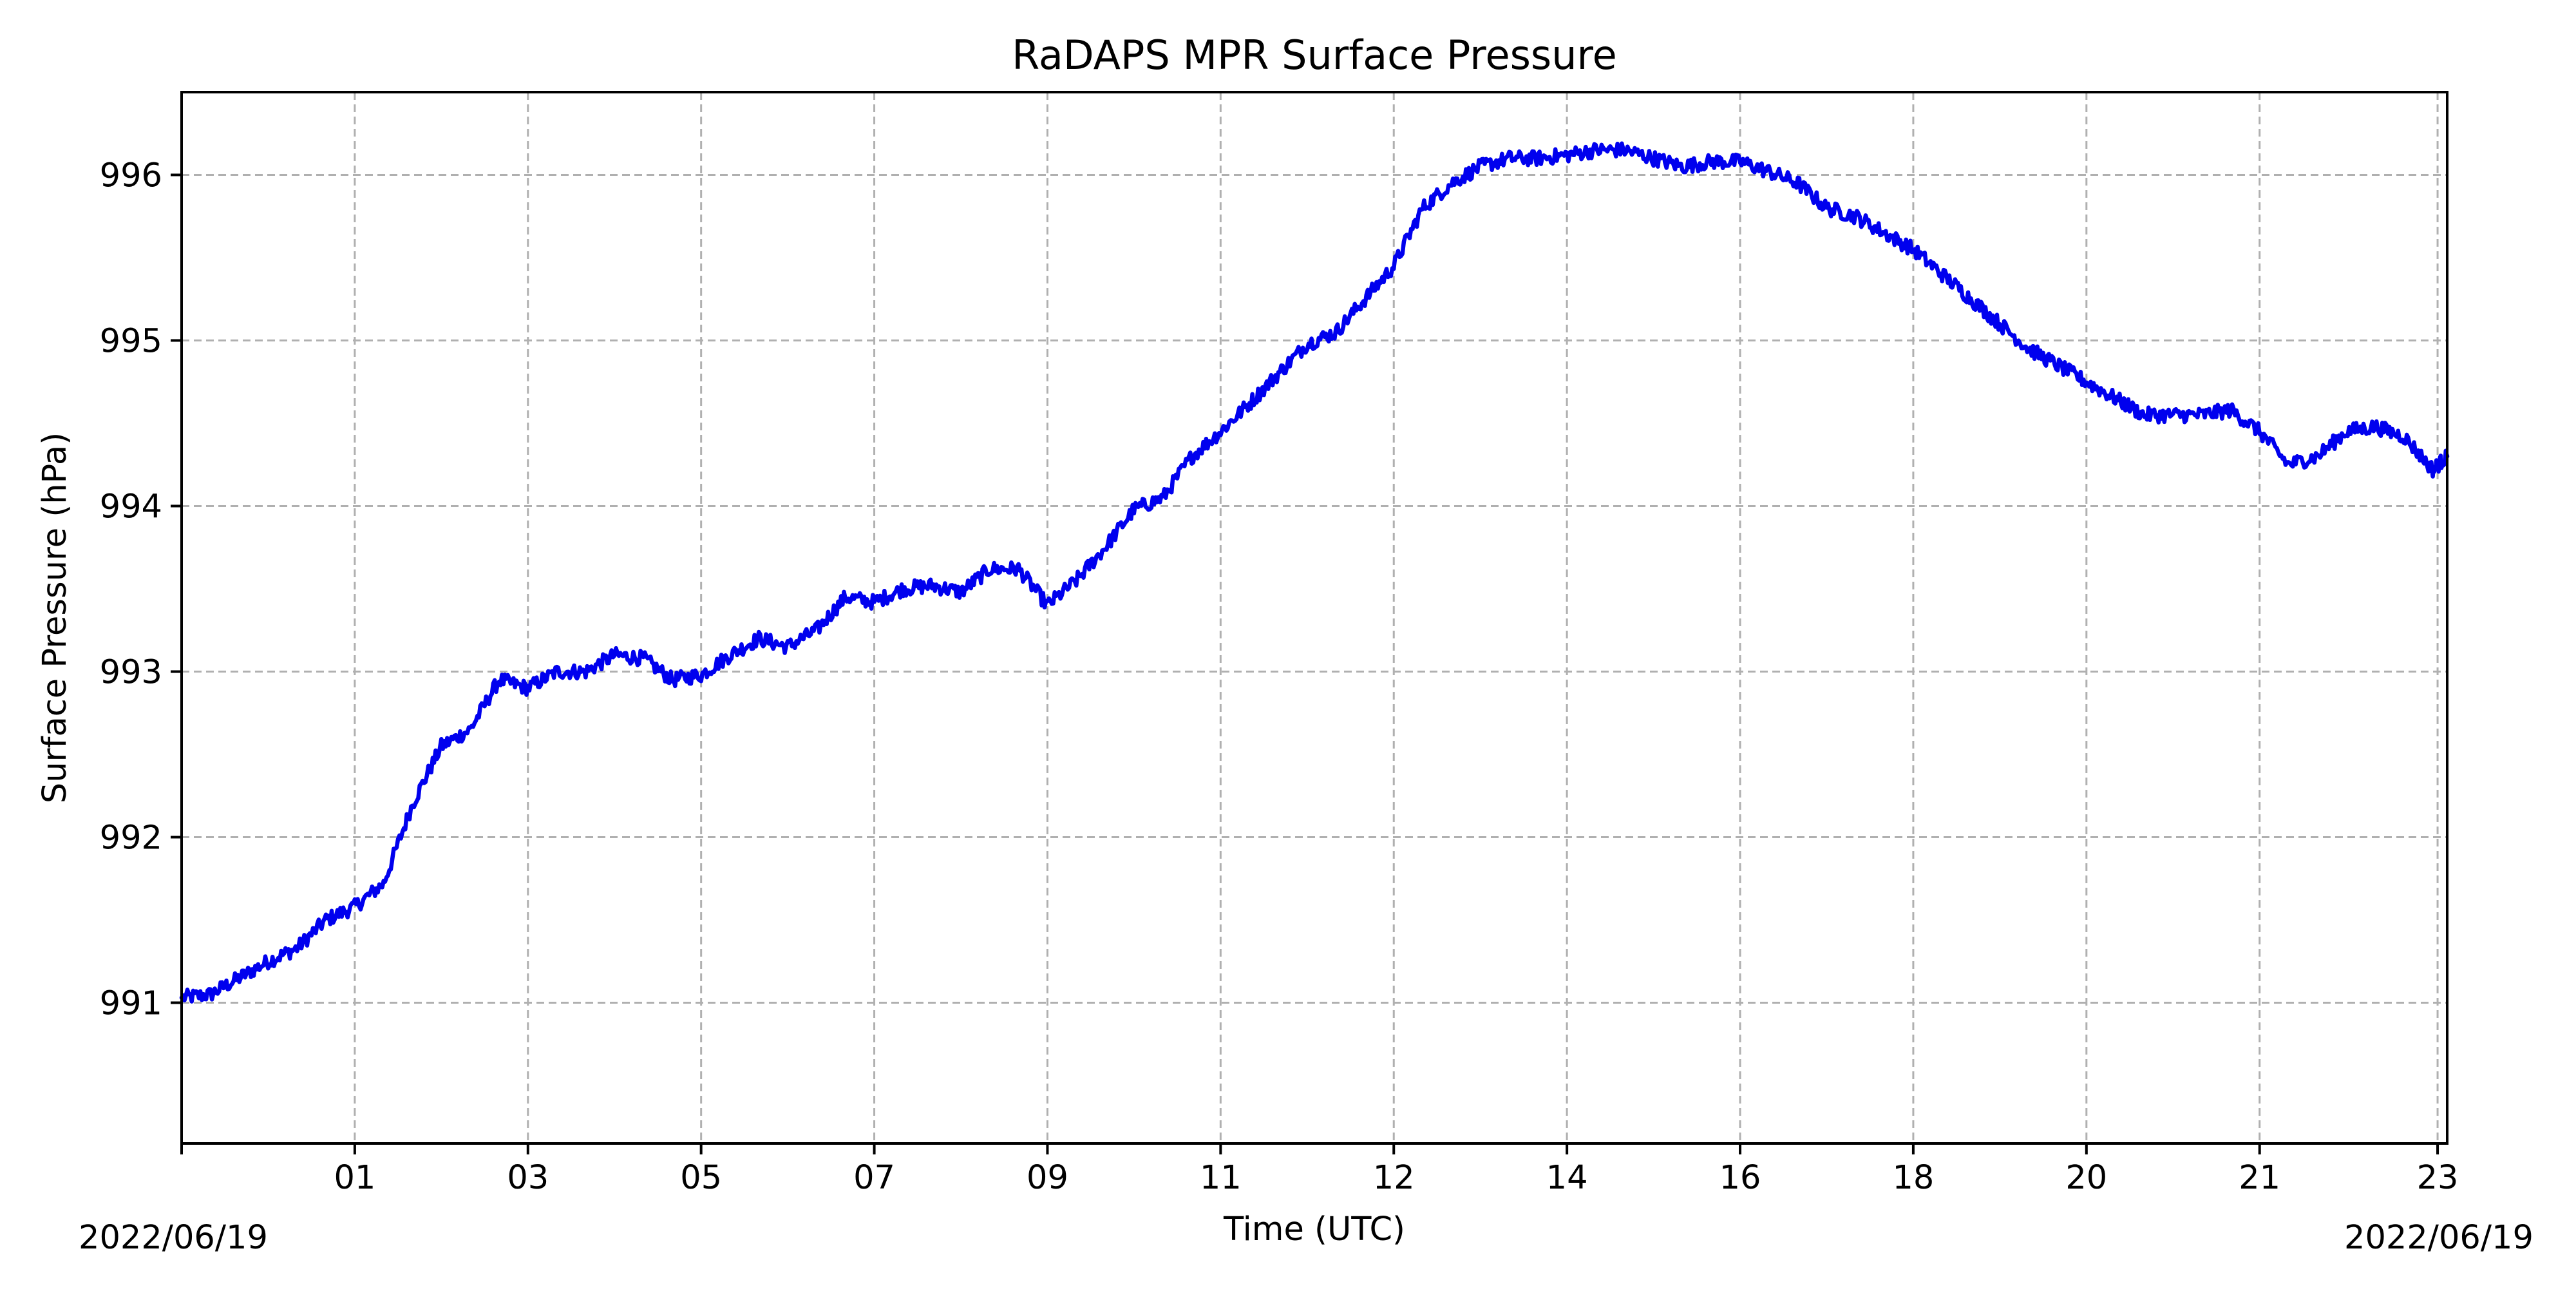 This screenshot has width=2576, height=1291. I want to click on x-axis-label: Time (UTC), so click(1314, 1229).